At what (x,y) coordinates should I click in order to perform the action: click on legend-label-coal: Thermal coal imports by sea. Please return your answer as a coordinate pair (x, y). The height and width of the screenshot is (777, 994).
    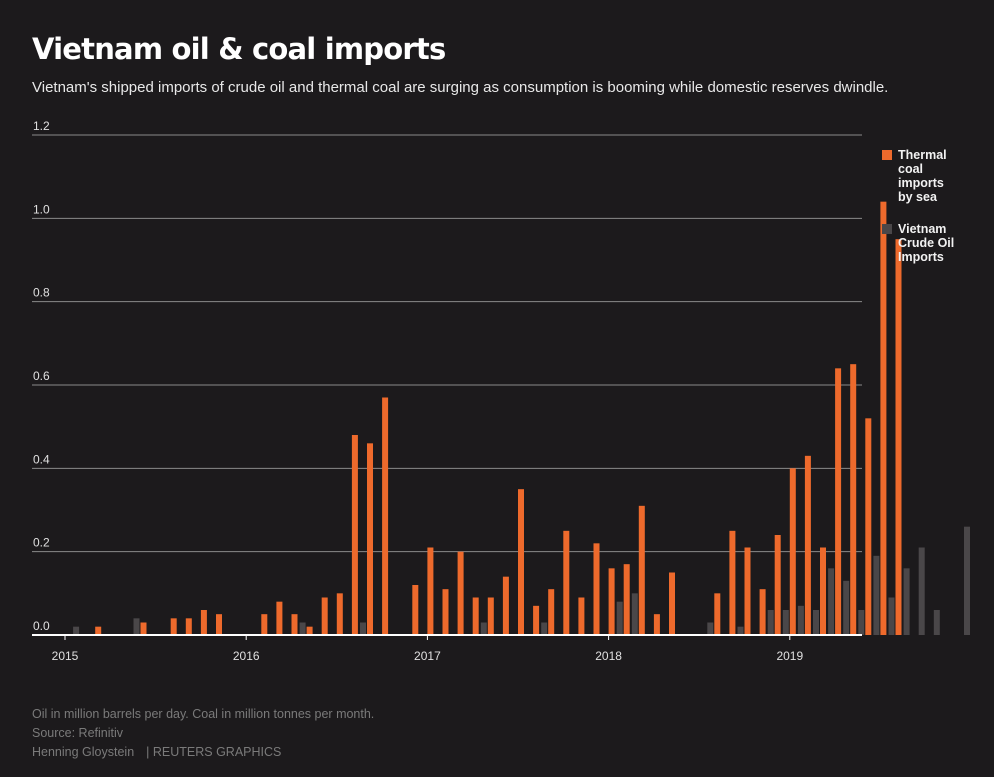
    Looking at the image, I should click on (922, 176).